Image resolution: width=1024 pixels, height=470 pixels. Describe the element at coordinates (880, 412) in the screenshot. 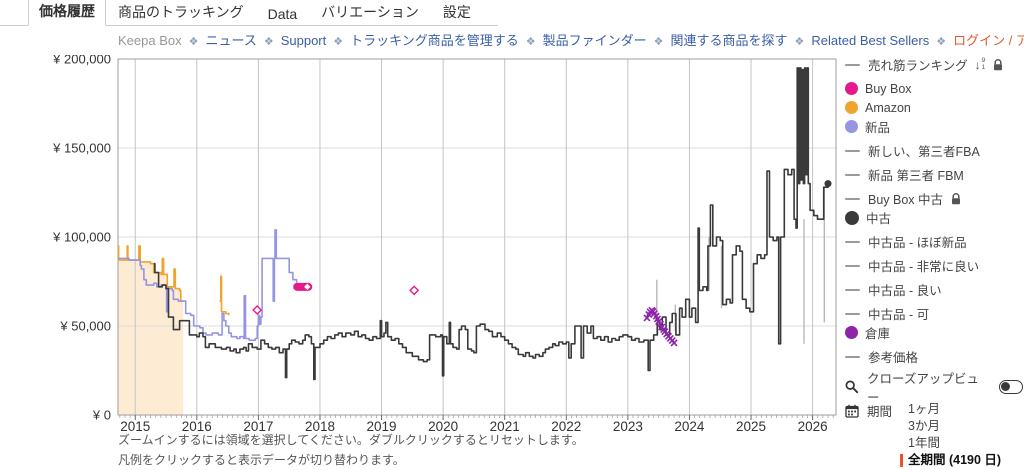

I see `period-label: 期間` at that location.